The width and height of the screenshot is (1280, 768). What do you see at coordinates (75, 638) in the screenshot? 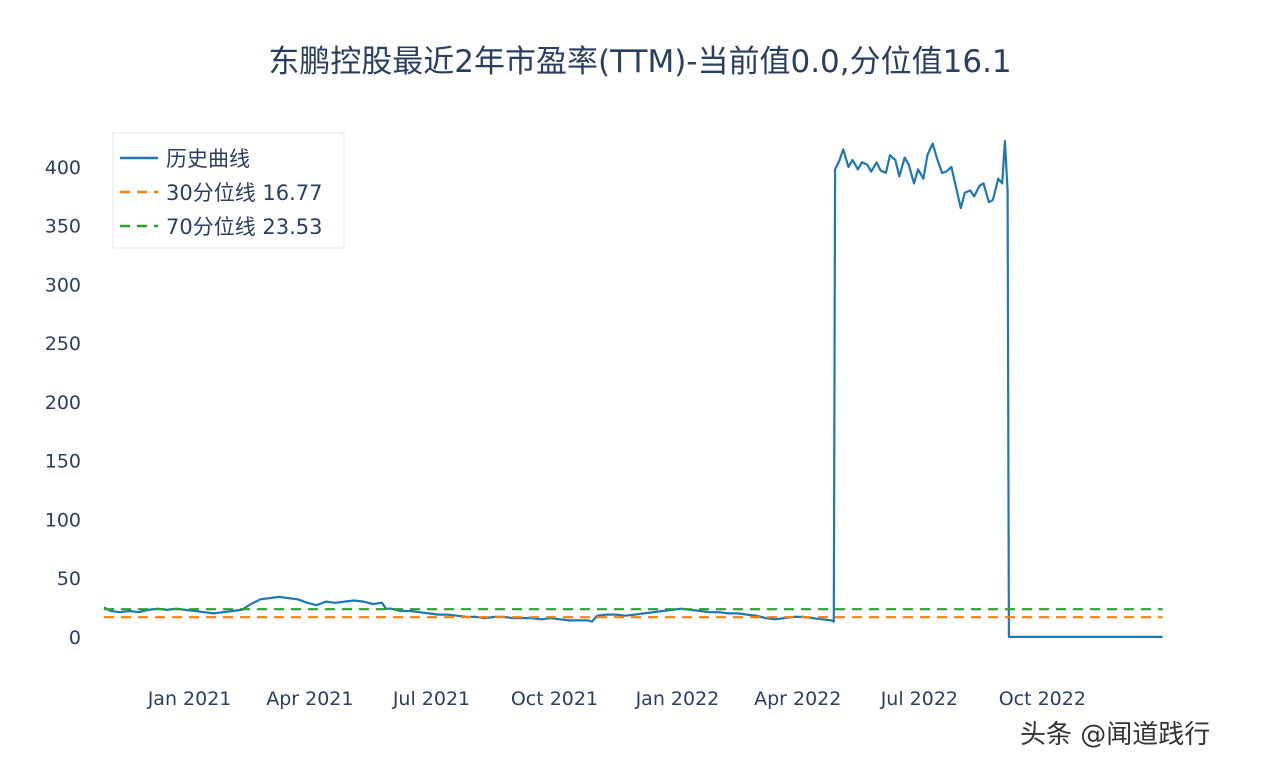
I see `y-tick-label: 0` at bounding box center [75, 638].